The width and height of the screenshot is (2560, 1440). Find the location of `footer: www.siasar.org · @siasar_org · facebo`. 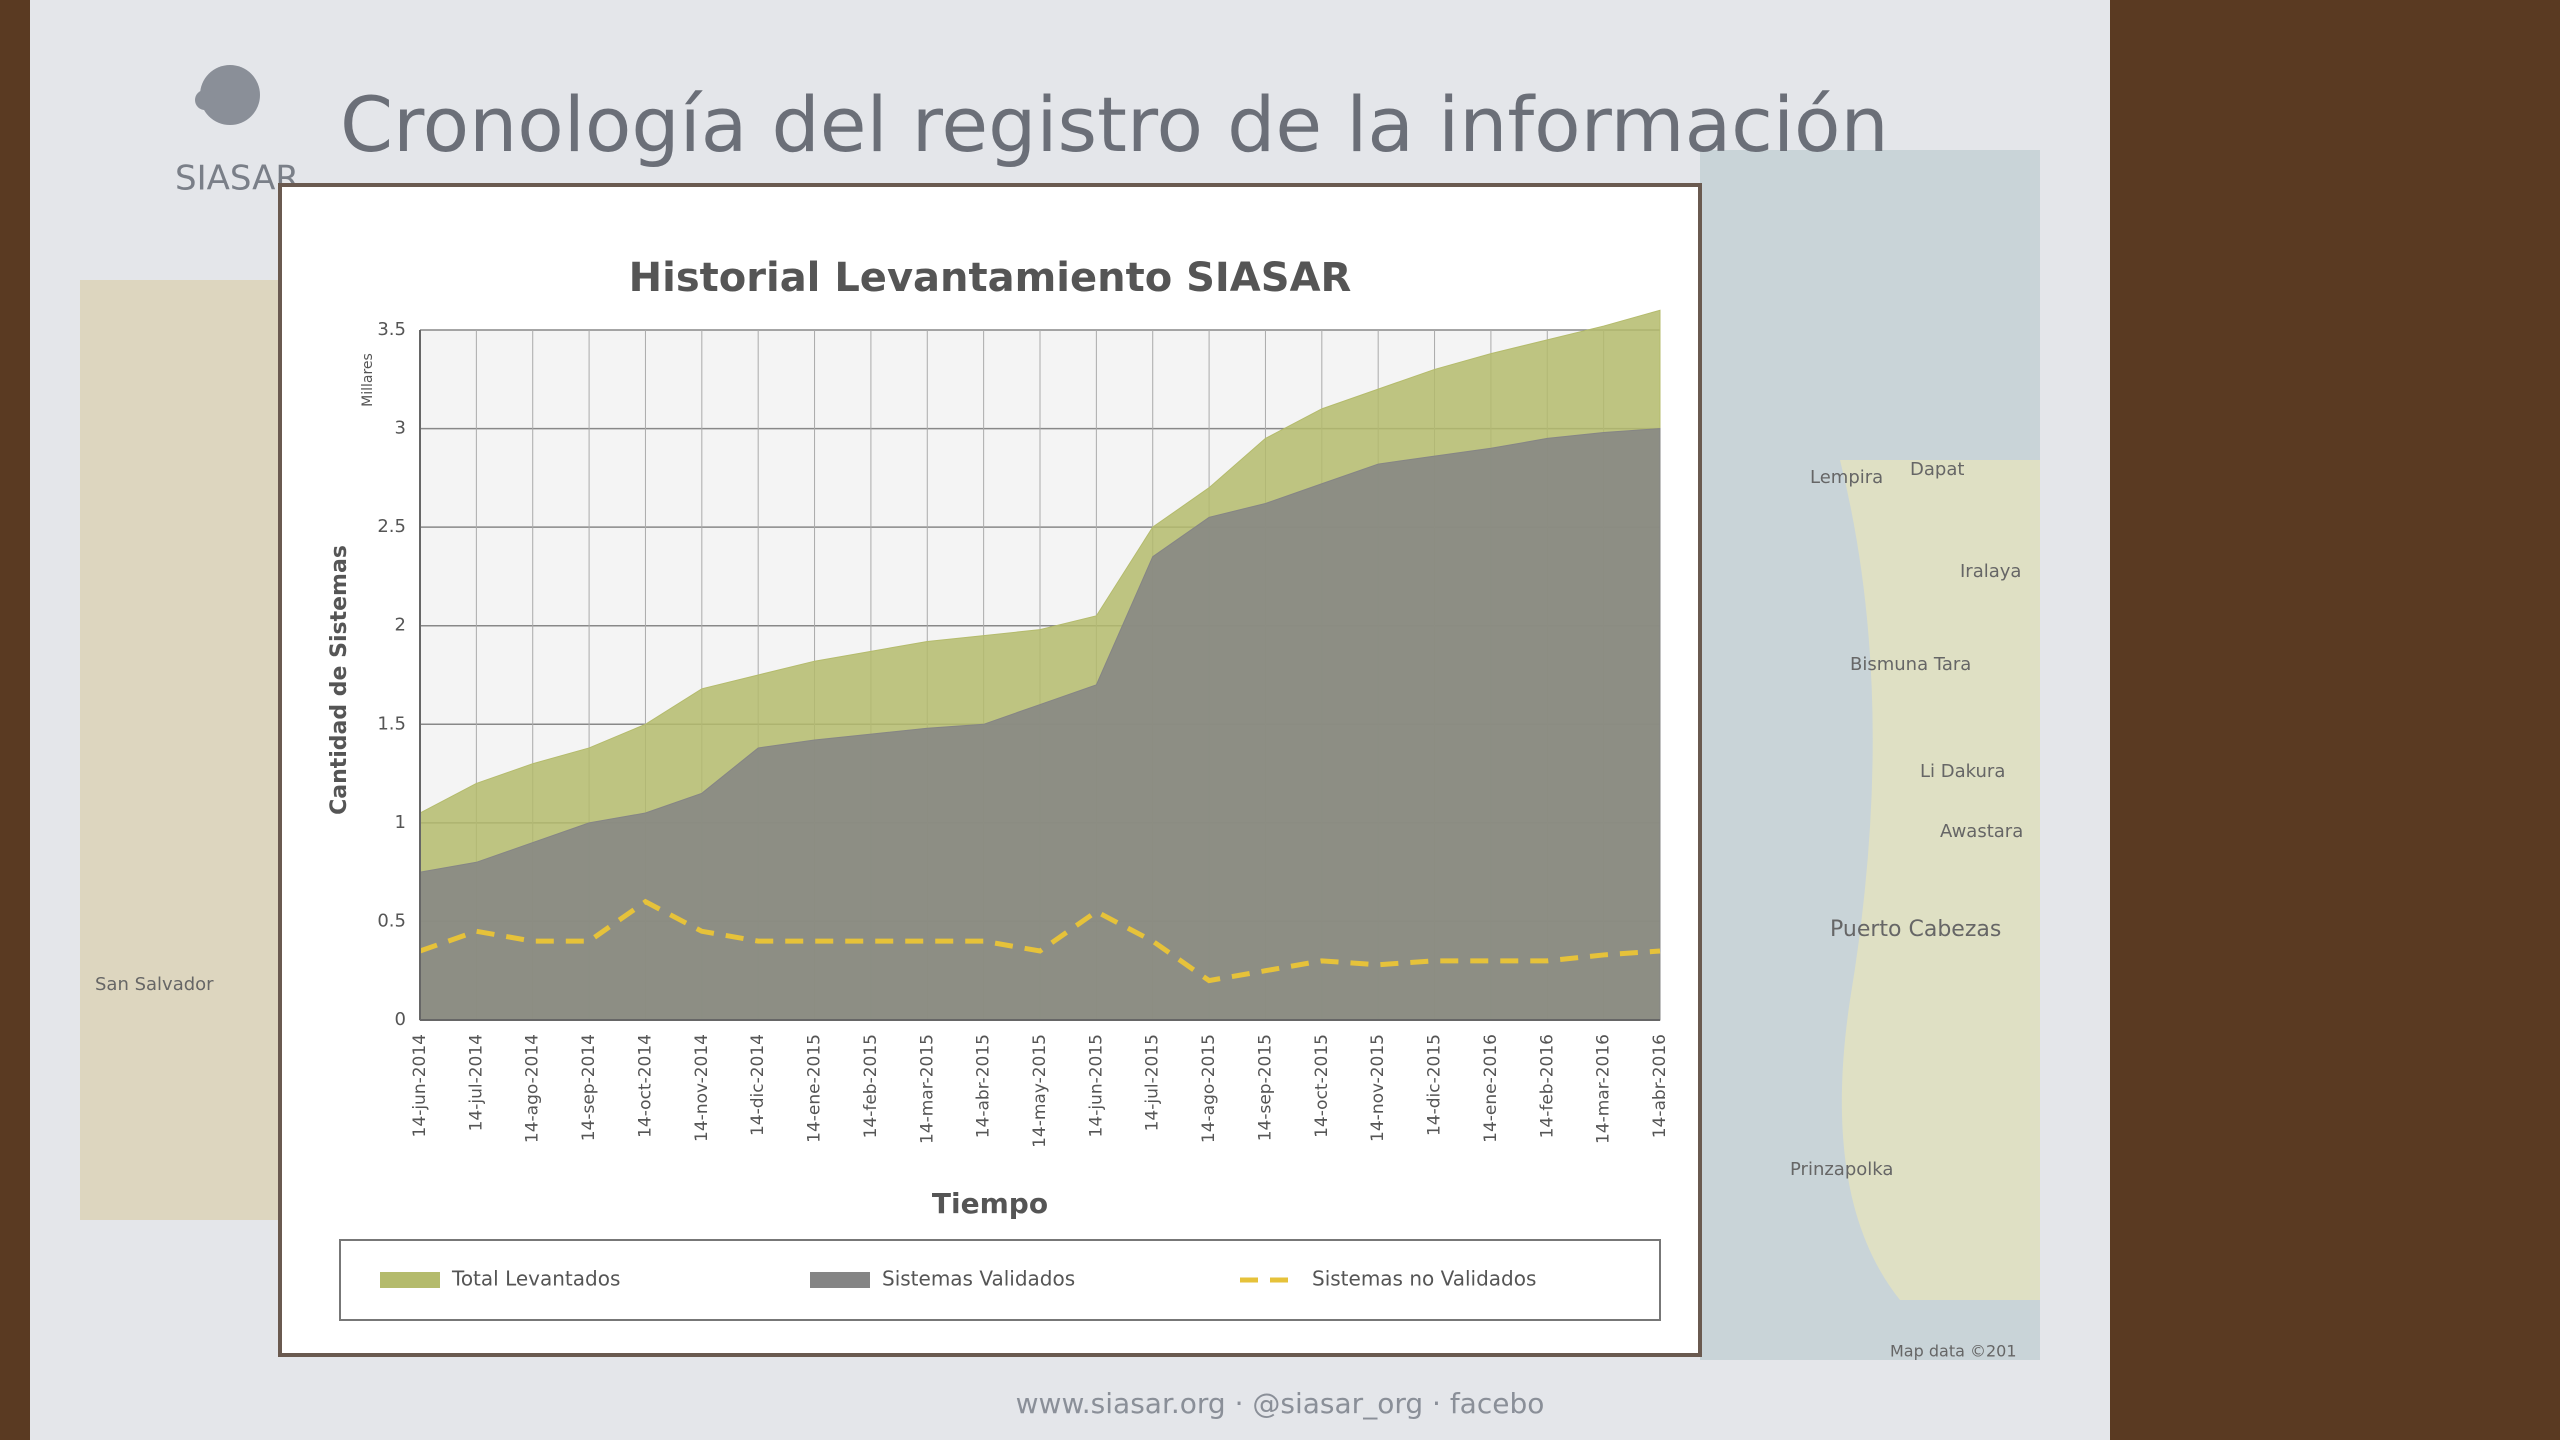

footer: www.siasar.org · @siasar_org · facebo is located at coordinates (1280, 1403).